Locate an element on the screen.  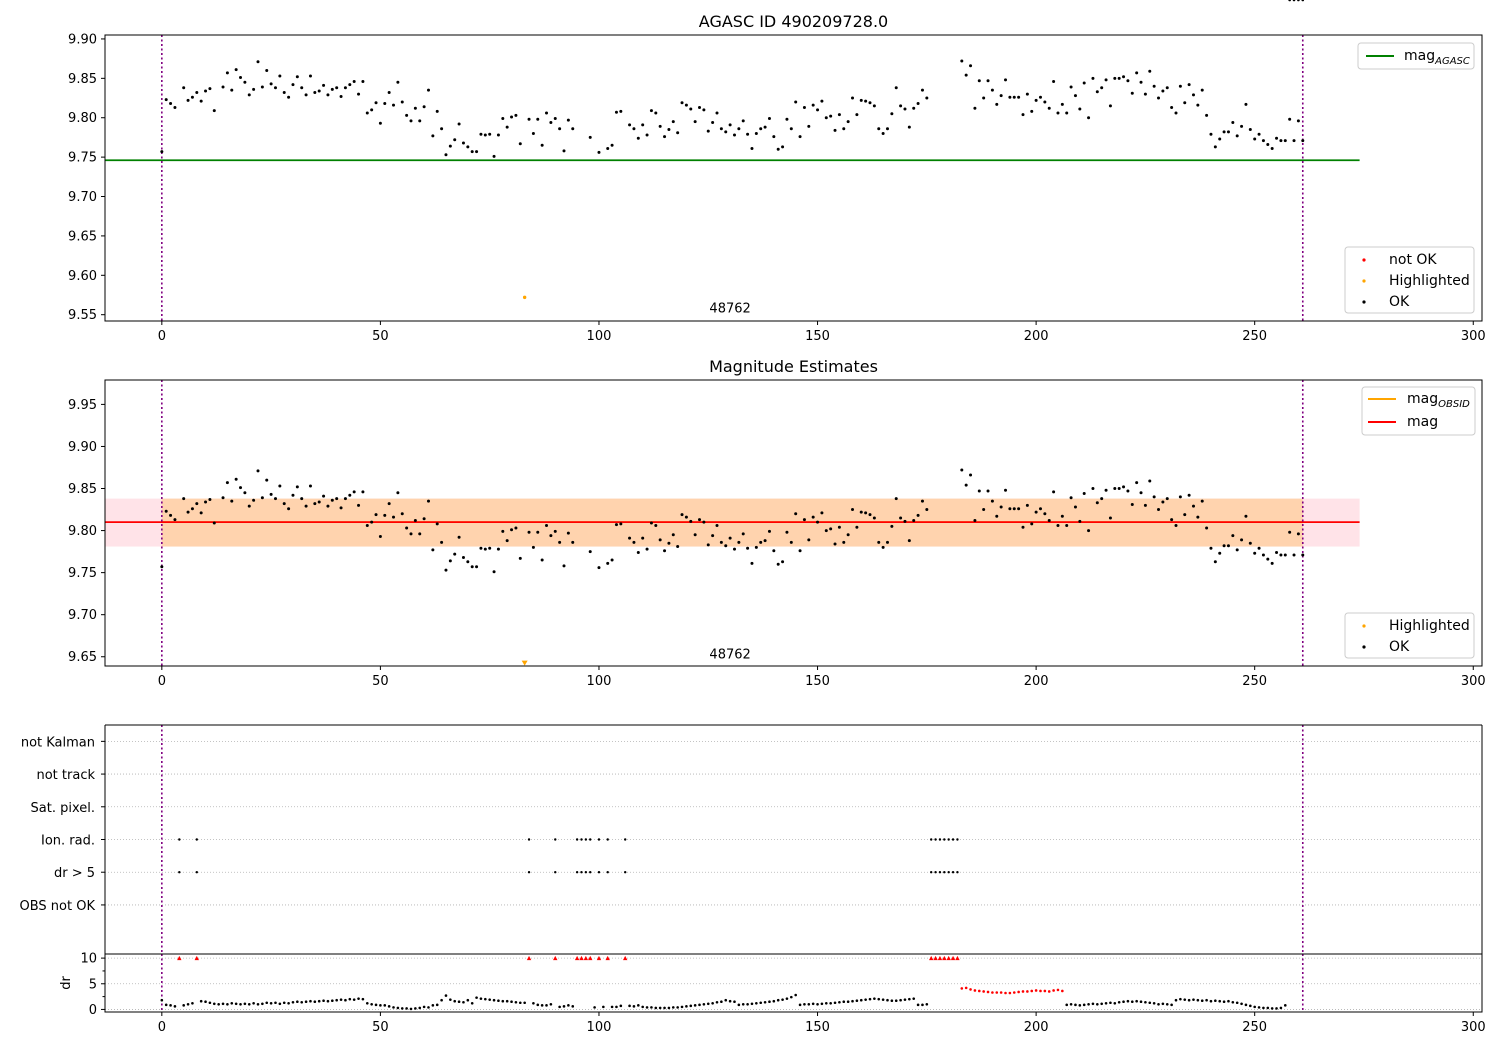
p2-ytick-label: 9.95 is located at coordinates (82, 405).